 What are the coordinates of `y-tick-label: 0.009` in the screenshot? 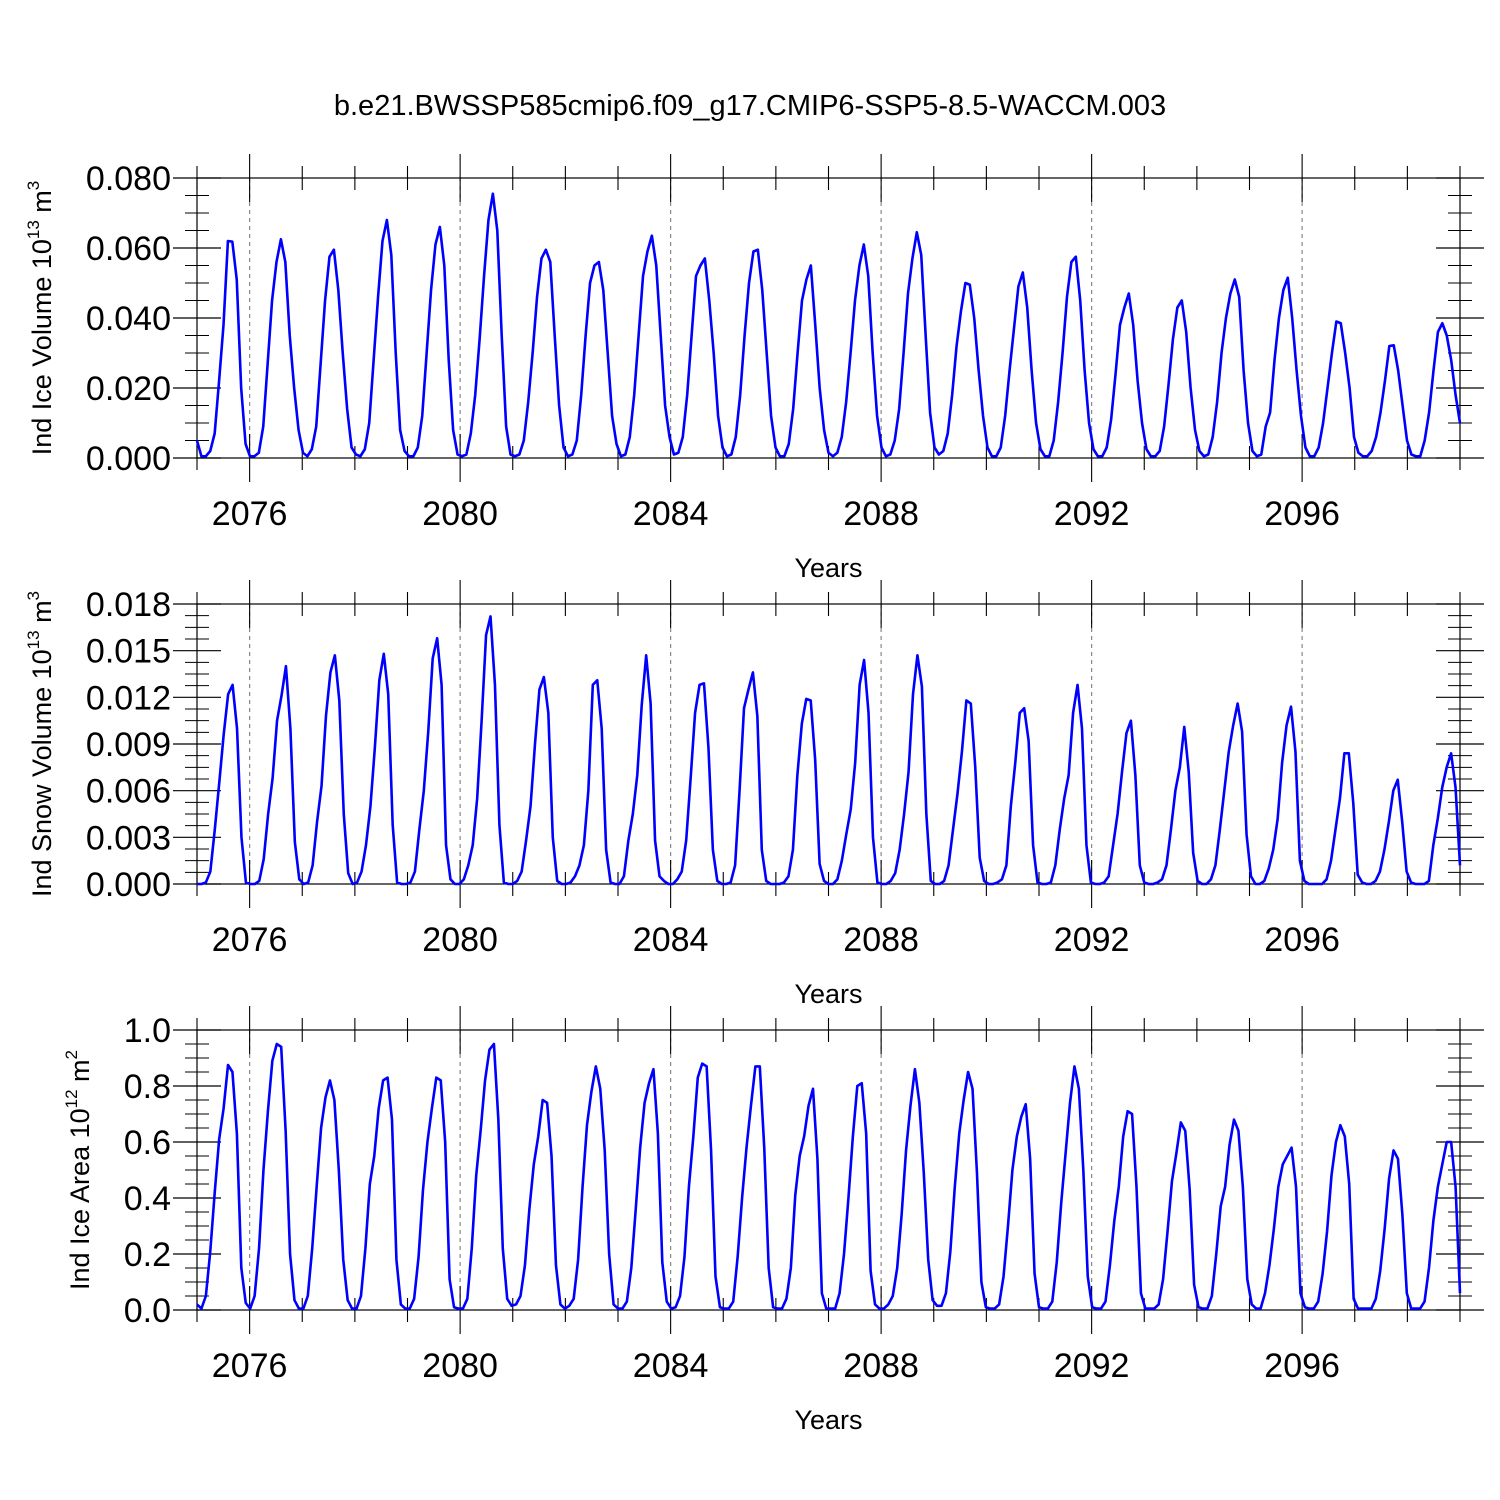 It's located at (128, 745).